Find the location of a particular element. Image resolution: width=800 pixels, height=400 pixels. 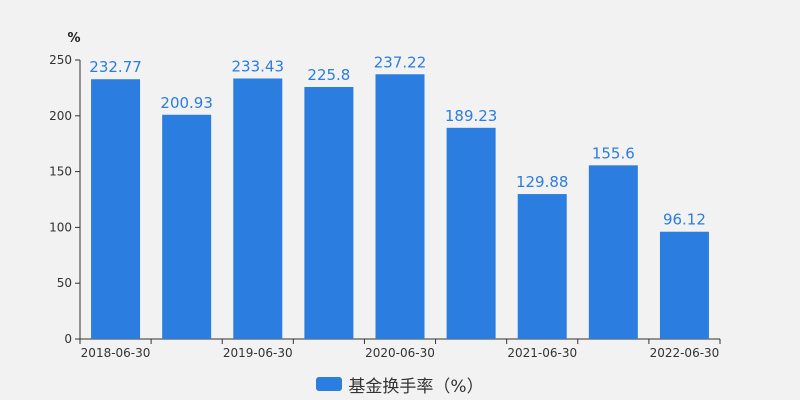

y-tick-label: 250 is located at coordinates (60, 60).